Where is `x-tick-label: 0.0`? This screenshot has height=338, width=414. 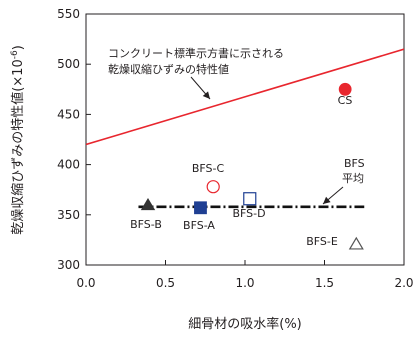 x-tick-label: 0.0 is located at coordinates (85, 283).